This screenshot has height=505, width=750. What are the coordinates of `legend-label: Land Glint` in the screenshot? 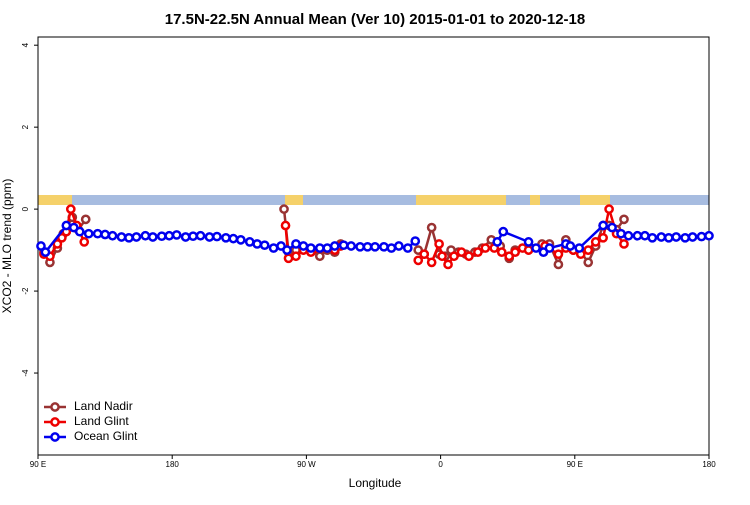 It's located at (101, 421).